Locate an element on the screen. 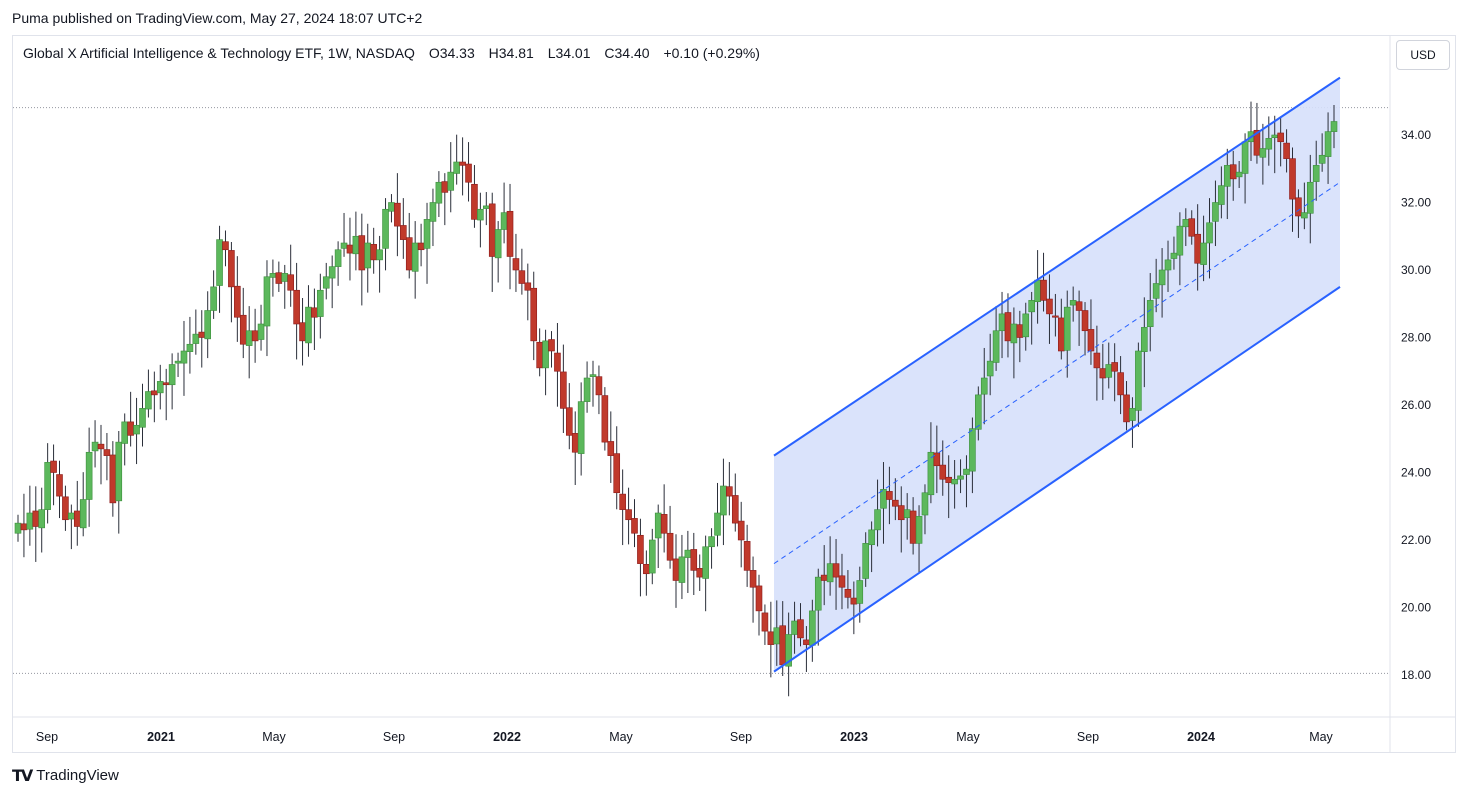 The width and height of the screenshot is (1469, 798). currency-button: USD is located at coordinates (1423, 55).